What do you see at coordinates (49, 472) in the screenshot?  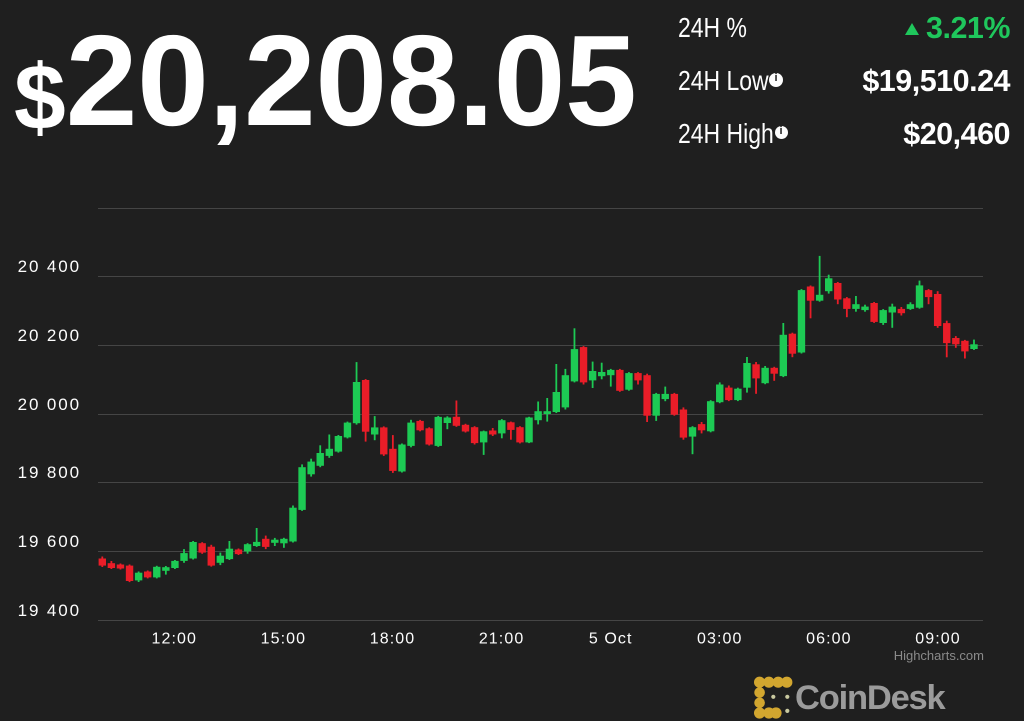 I see `svg-text: 19 800` at bounding box center [49, 472].